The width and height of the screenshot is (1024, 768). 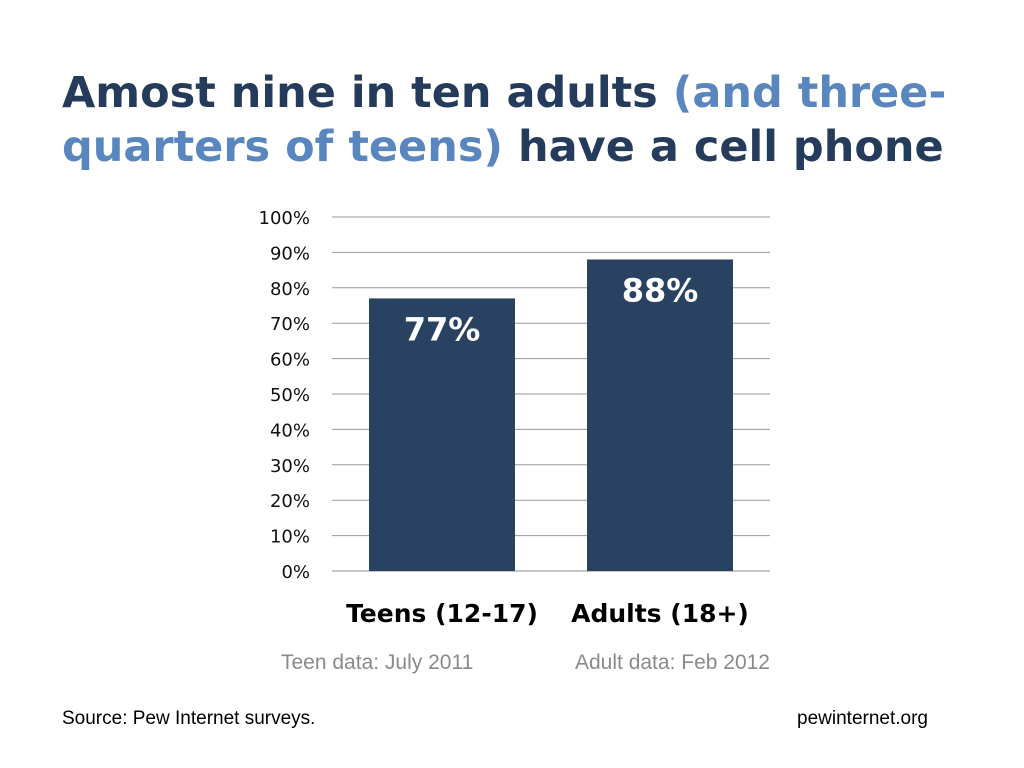 I want to click on title-accent: (and three-quarters of teens), so click(x=504, y=120).